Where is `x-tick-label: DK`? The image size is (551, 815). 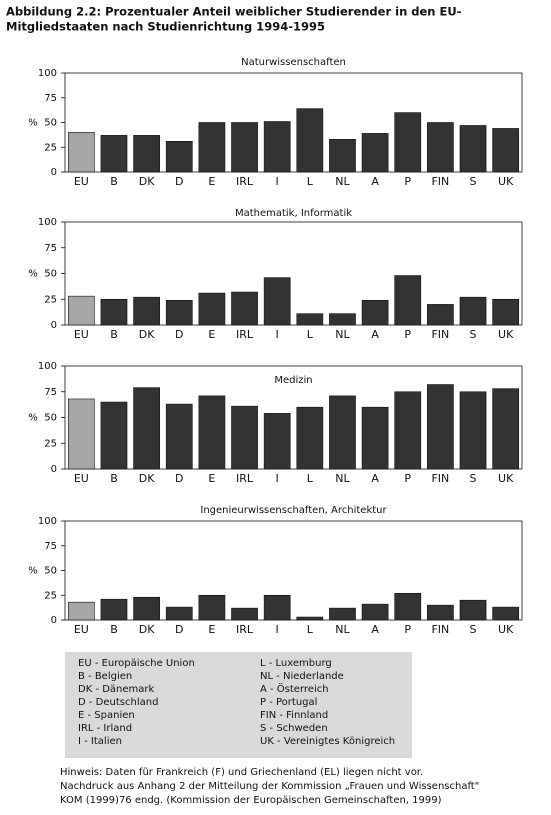 x-tick-label: DK is located at coordinates (147, 629).